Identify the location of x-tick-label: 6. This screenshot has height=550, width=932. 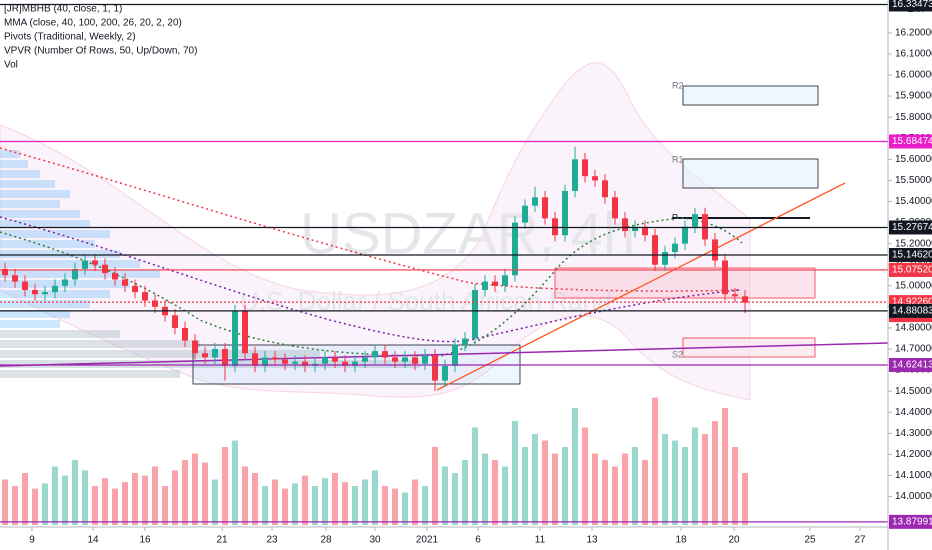
(478, 540).